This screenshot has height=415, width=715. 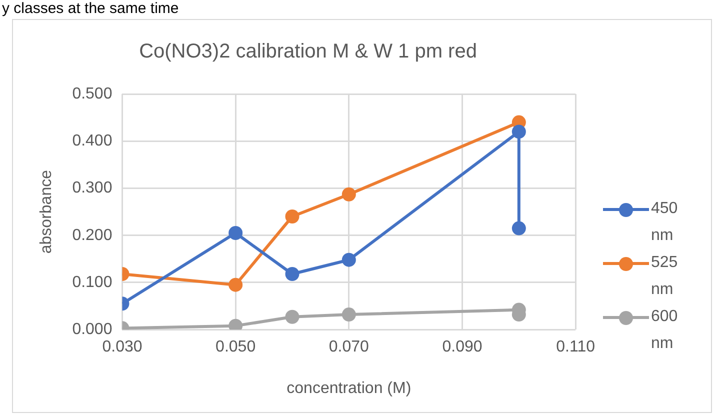 What do you see at coordinates (92, 188) in the screenshot?
I see `y-tick-label: 0.300` at bounding box center [92, 188].